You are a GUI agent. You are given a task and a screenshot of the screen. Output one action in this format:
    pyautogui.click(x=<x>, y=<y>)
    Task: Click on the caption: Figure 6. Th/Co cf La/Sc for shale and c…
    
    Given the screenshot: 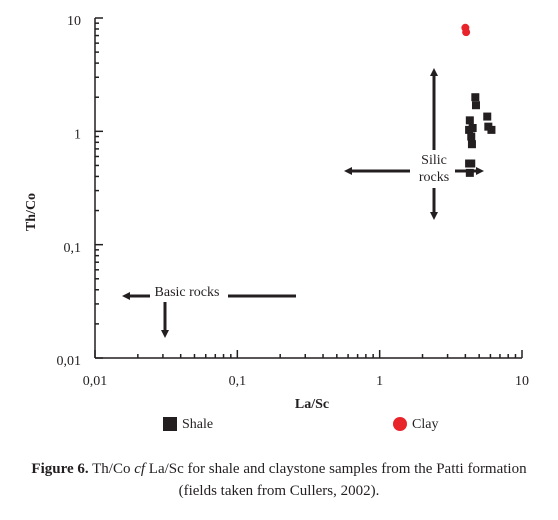 What is the action you would take?
    pyautogui.click(x=279, y=480)
    